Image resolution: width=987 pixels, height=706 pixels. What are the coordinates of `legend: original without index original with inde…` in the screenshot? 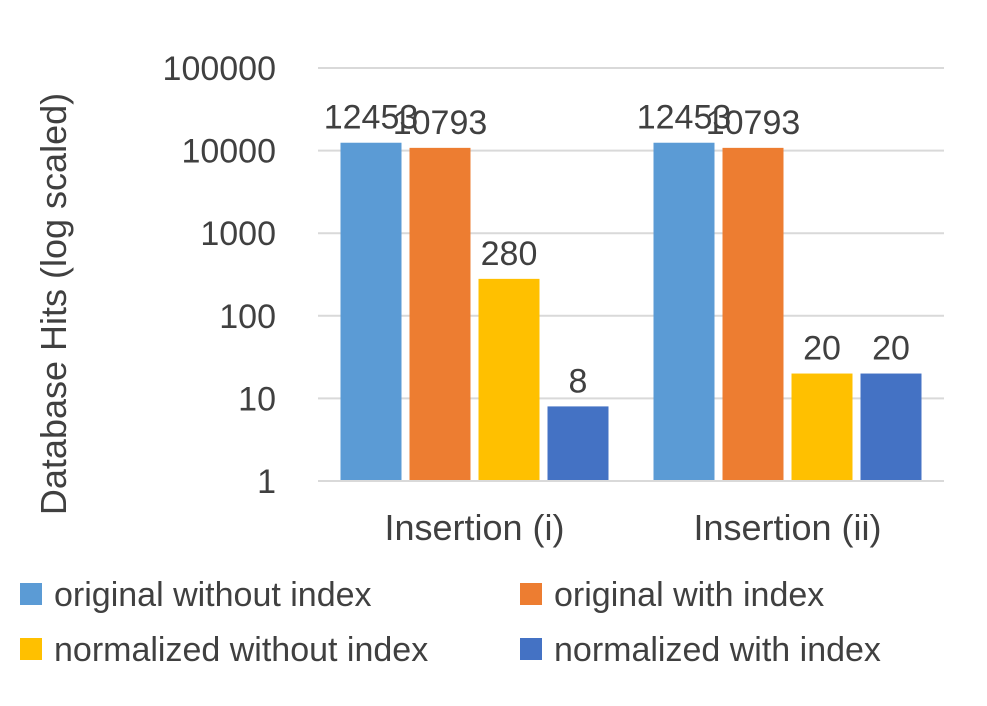 It's located at (450, 622).